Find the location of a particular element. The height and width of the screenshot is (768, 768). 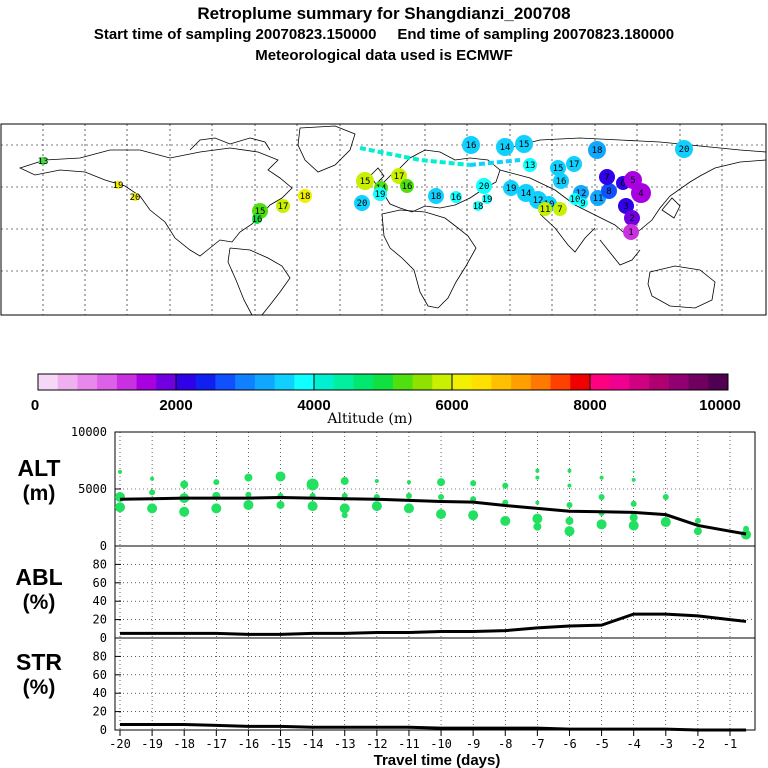

plume-day-label: 18 is located at coordinates (436, 197).